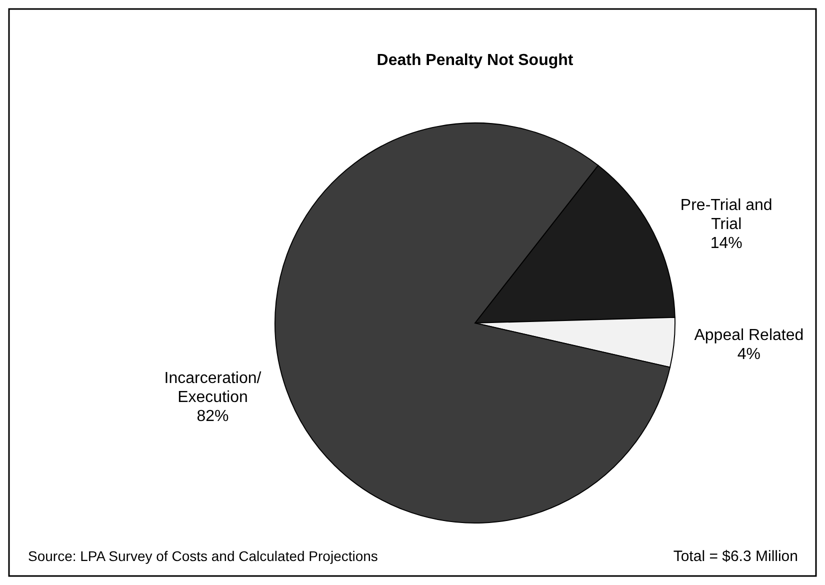 This screenshot has width=825, height=585. Describe the element at coordinates (726, 214) in the screenshot. I see `slice-label: Pre-Trial and Trial` at that location.